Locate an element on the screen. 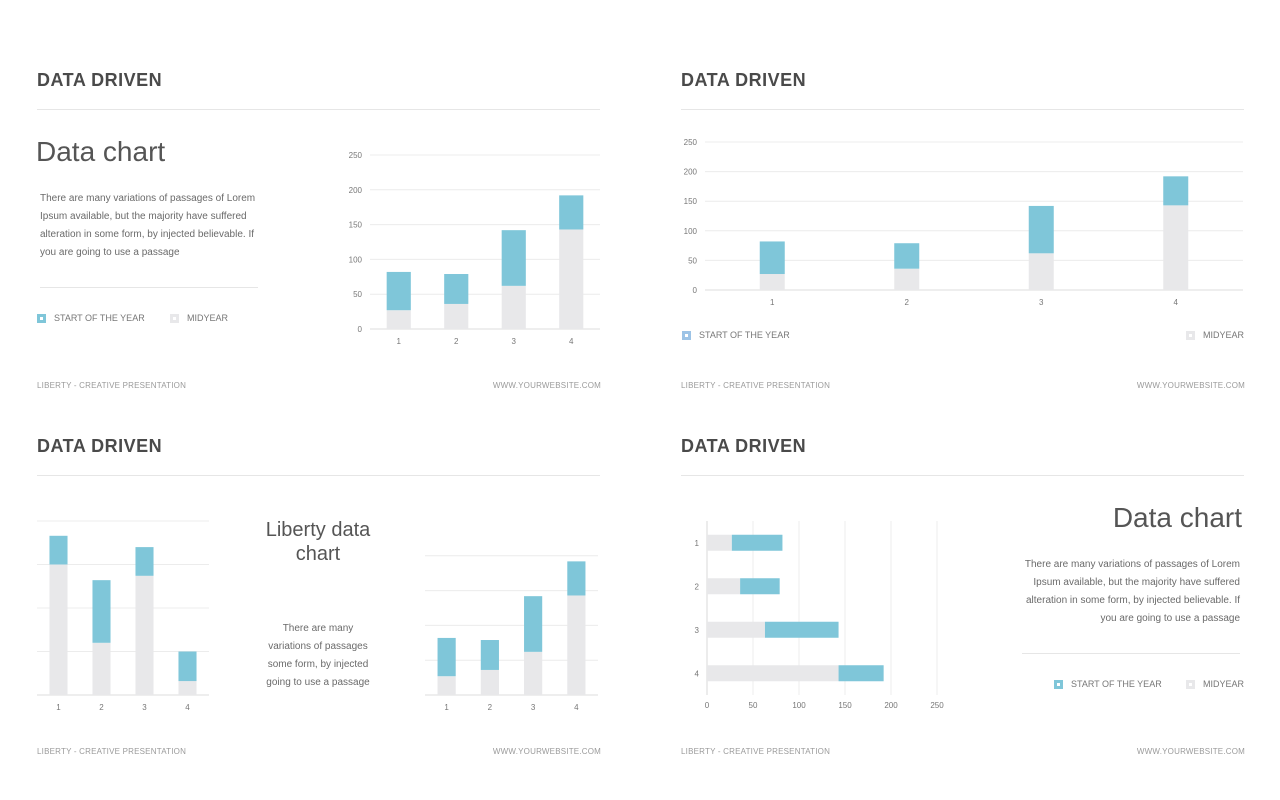 This screenshot has width=1280, height=800. y-tick-label: 150 is located at coordinates (691, 201).